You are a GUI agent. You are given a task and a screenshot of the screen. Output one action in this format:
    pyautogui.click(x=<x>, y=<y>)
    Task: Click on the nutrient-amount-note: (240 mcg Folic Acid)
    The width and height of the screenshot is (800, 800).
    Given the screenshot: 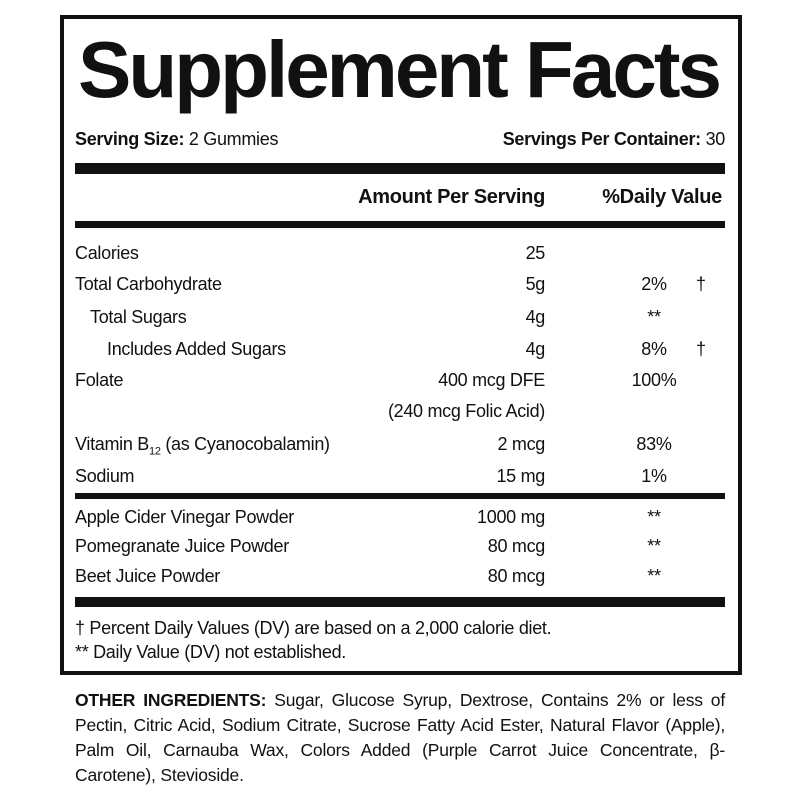 What is the action you would take?
    pyautogui.click(x=466, y=411)
    